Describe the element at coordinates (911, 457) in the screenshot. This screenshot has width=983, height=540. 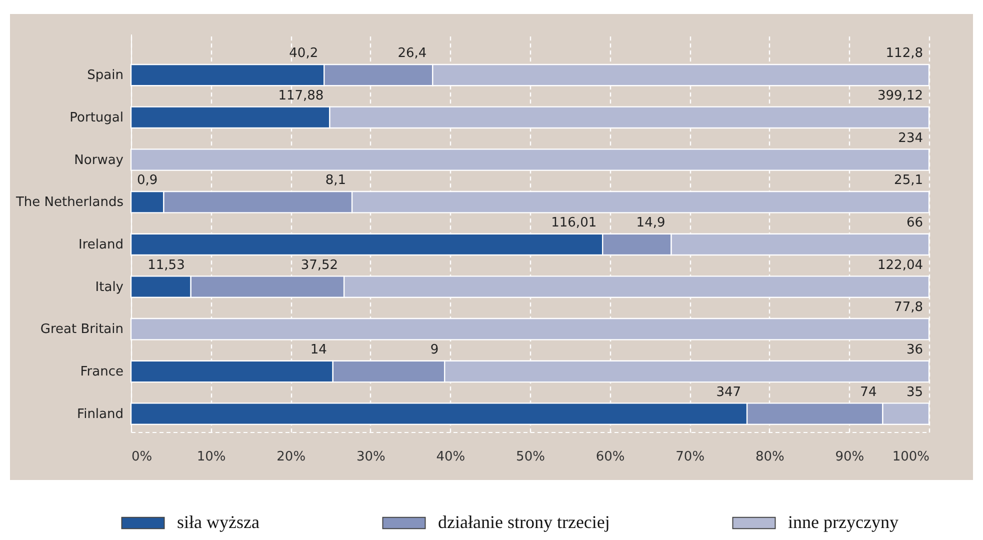
I see `x-tick-label: 100%` at that location.